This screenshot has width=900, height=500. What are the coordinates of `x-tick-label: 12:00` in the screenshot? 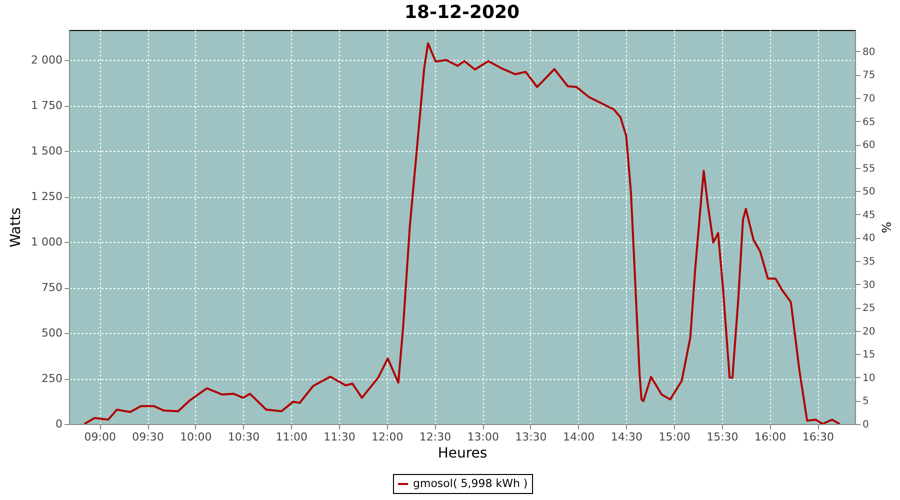 It's located at (387, 437).